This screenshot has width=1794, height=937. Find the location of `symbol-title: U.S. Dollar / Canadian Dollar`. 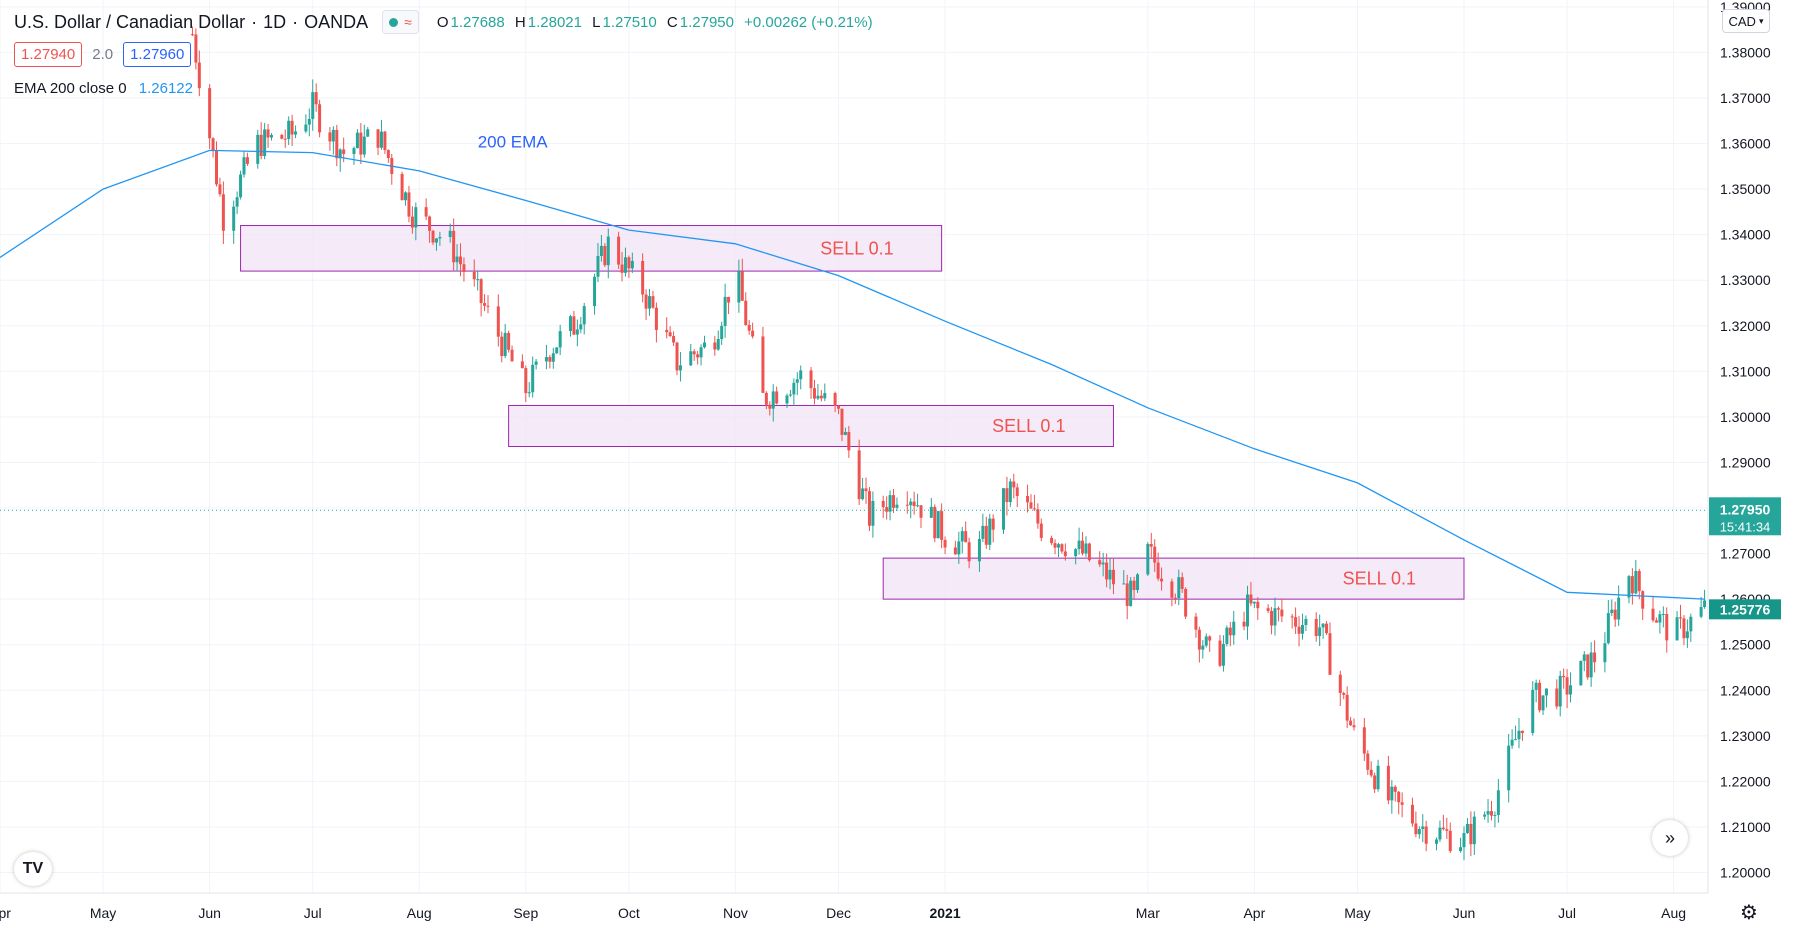

symbol-title: U.S. Dollar / Canadian Dollar is located at coordinates (130, 21).